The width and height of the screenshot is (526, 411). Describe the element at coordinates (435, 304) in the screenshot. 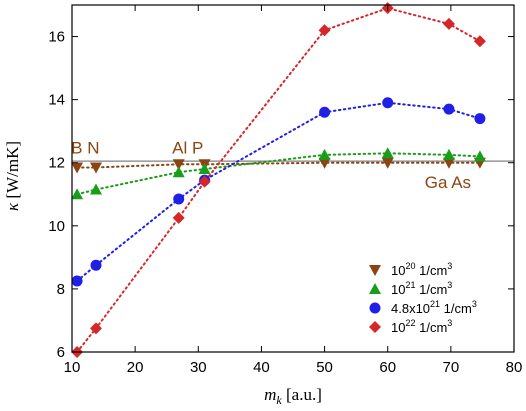

I see `legend-label-2-part-1: 21` at that location.